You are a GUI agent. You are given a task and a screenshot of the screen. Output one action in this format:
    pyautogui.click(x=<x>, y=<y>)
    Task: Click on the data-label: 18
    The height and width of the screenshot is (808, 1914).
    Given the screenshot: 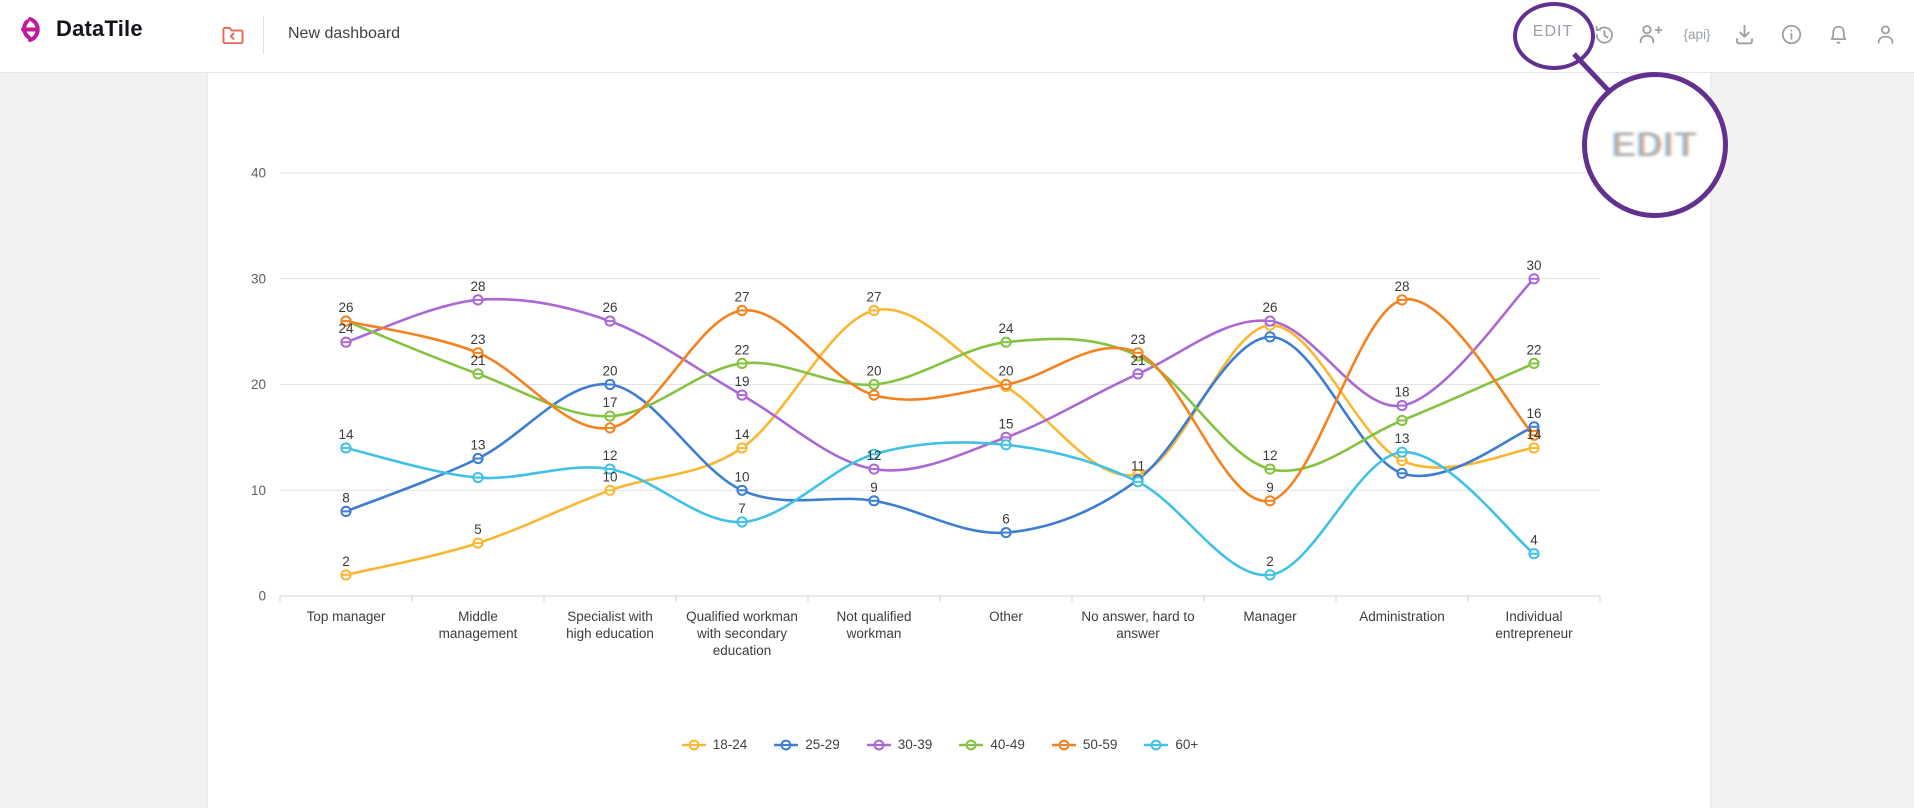 What is the action you would take?
    pyautogui.click(x=1401, y=392)
    